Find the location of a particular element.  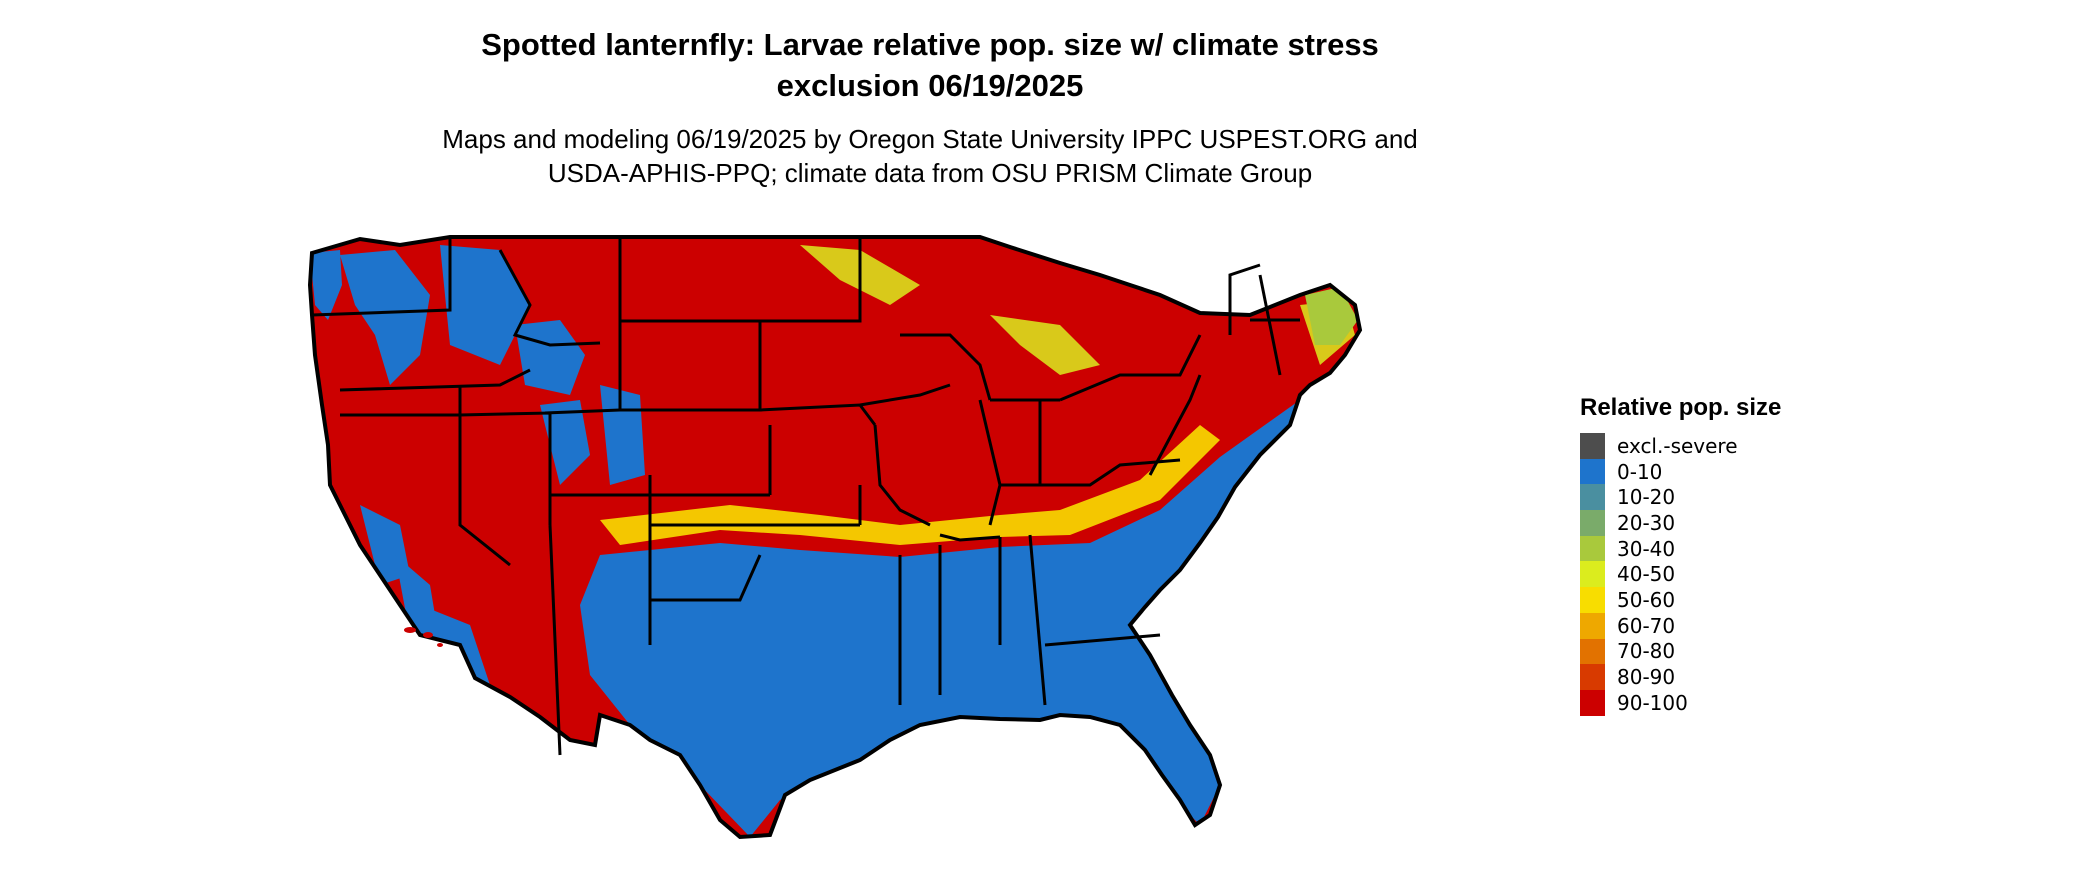

legend-label: 70-80 is located at coordinates (1646, 651).